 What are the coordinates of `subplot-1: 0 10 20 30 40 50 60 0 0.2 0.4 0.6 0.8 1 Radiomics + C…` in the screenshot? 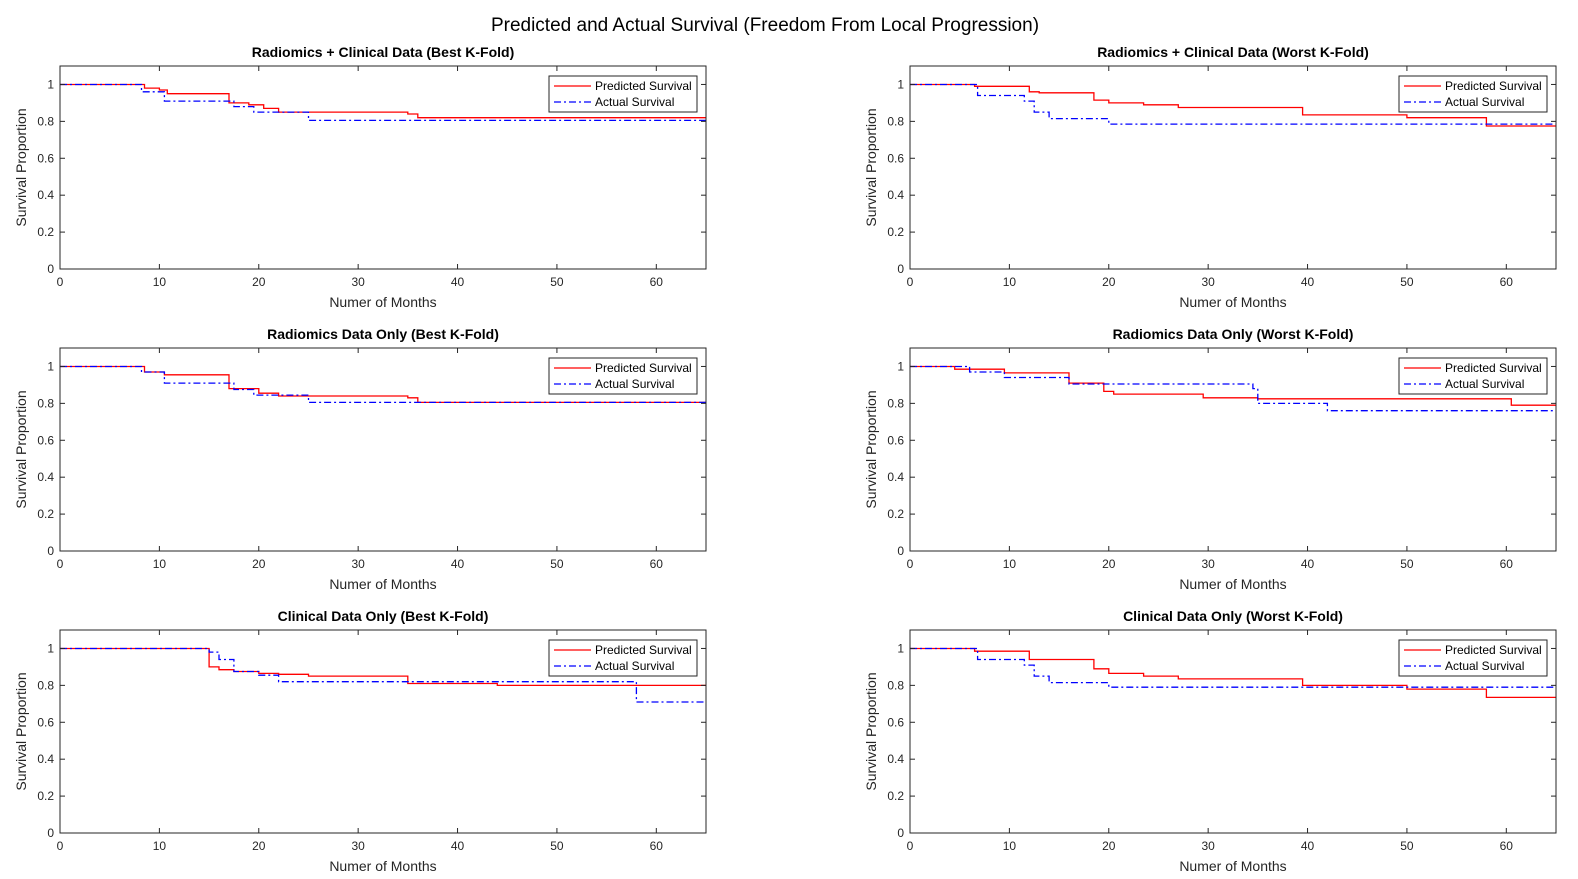 It's located at (360, 177).